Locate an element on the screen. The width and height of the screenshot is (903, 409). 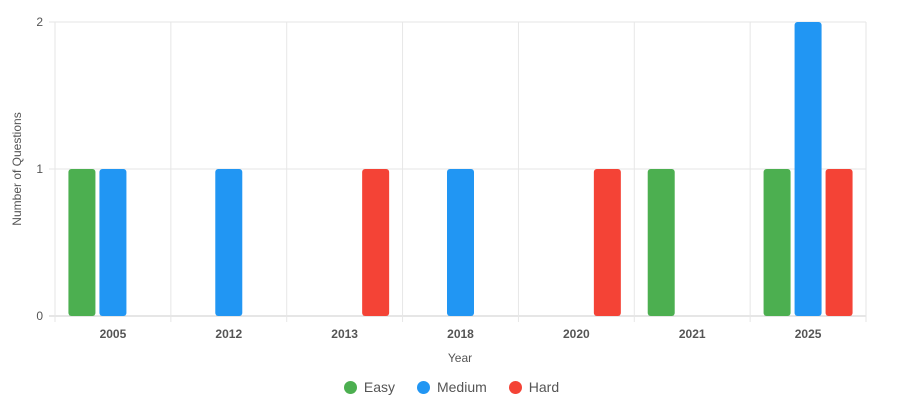
x-tick-label: 2025 is located at coordinates (808, 334).